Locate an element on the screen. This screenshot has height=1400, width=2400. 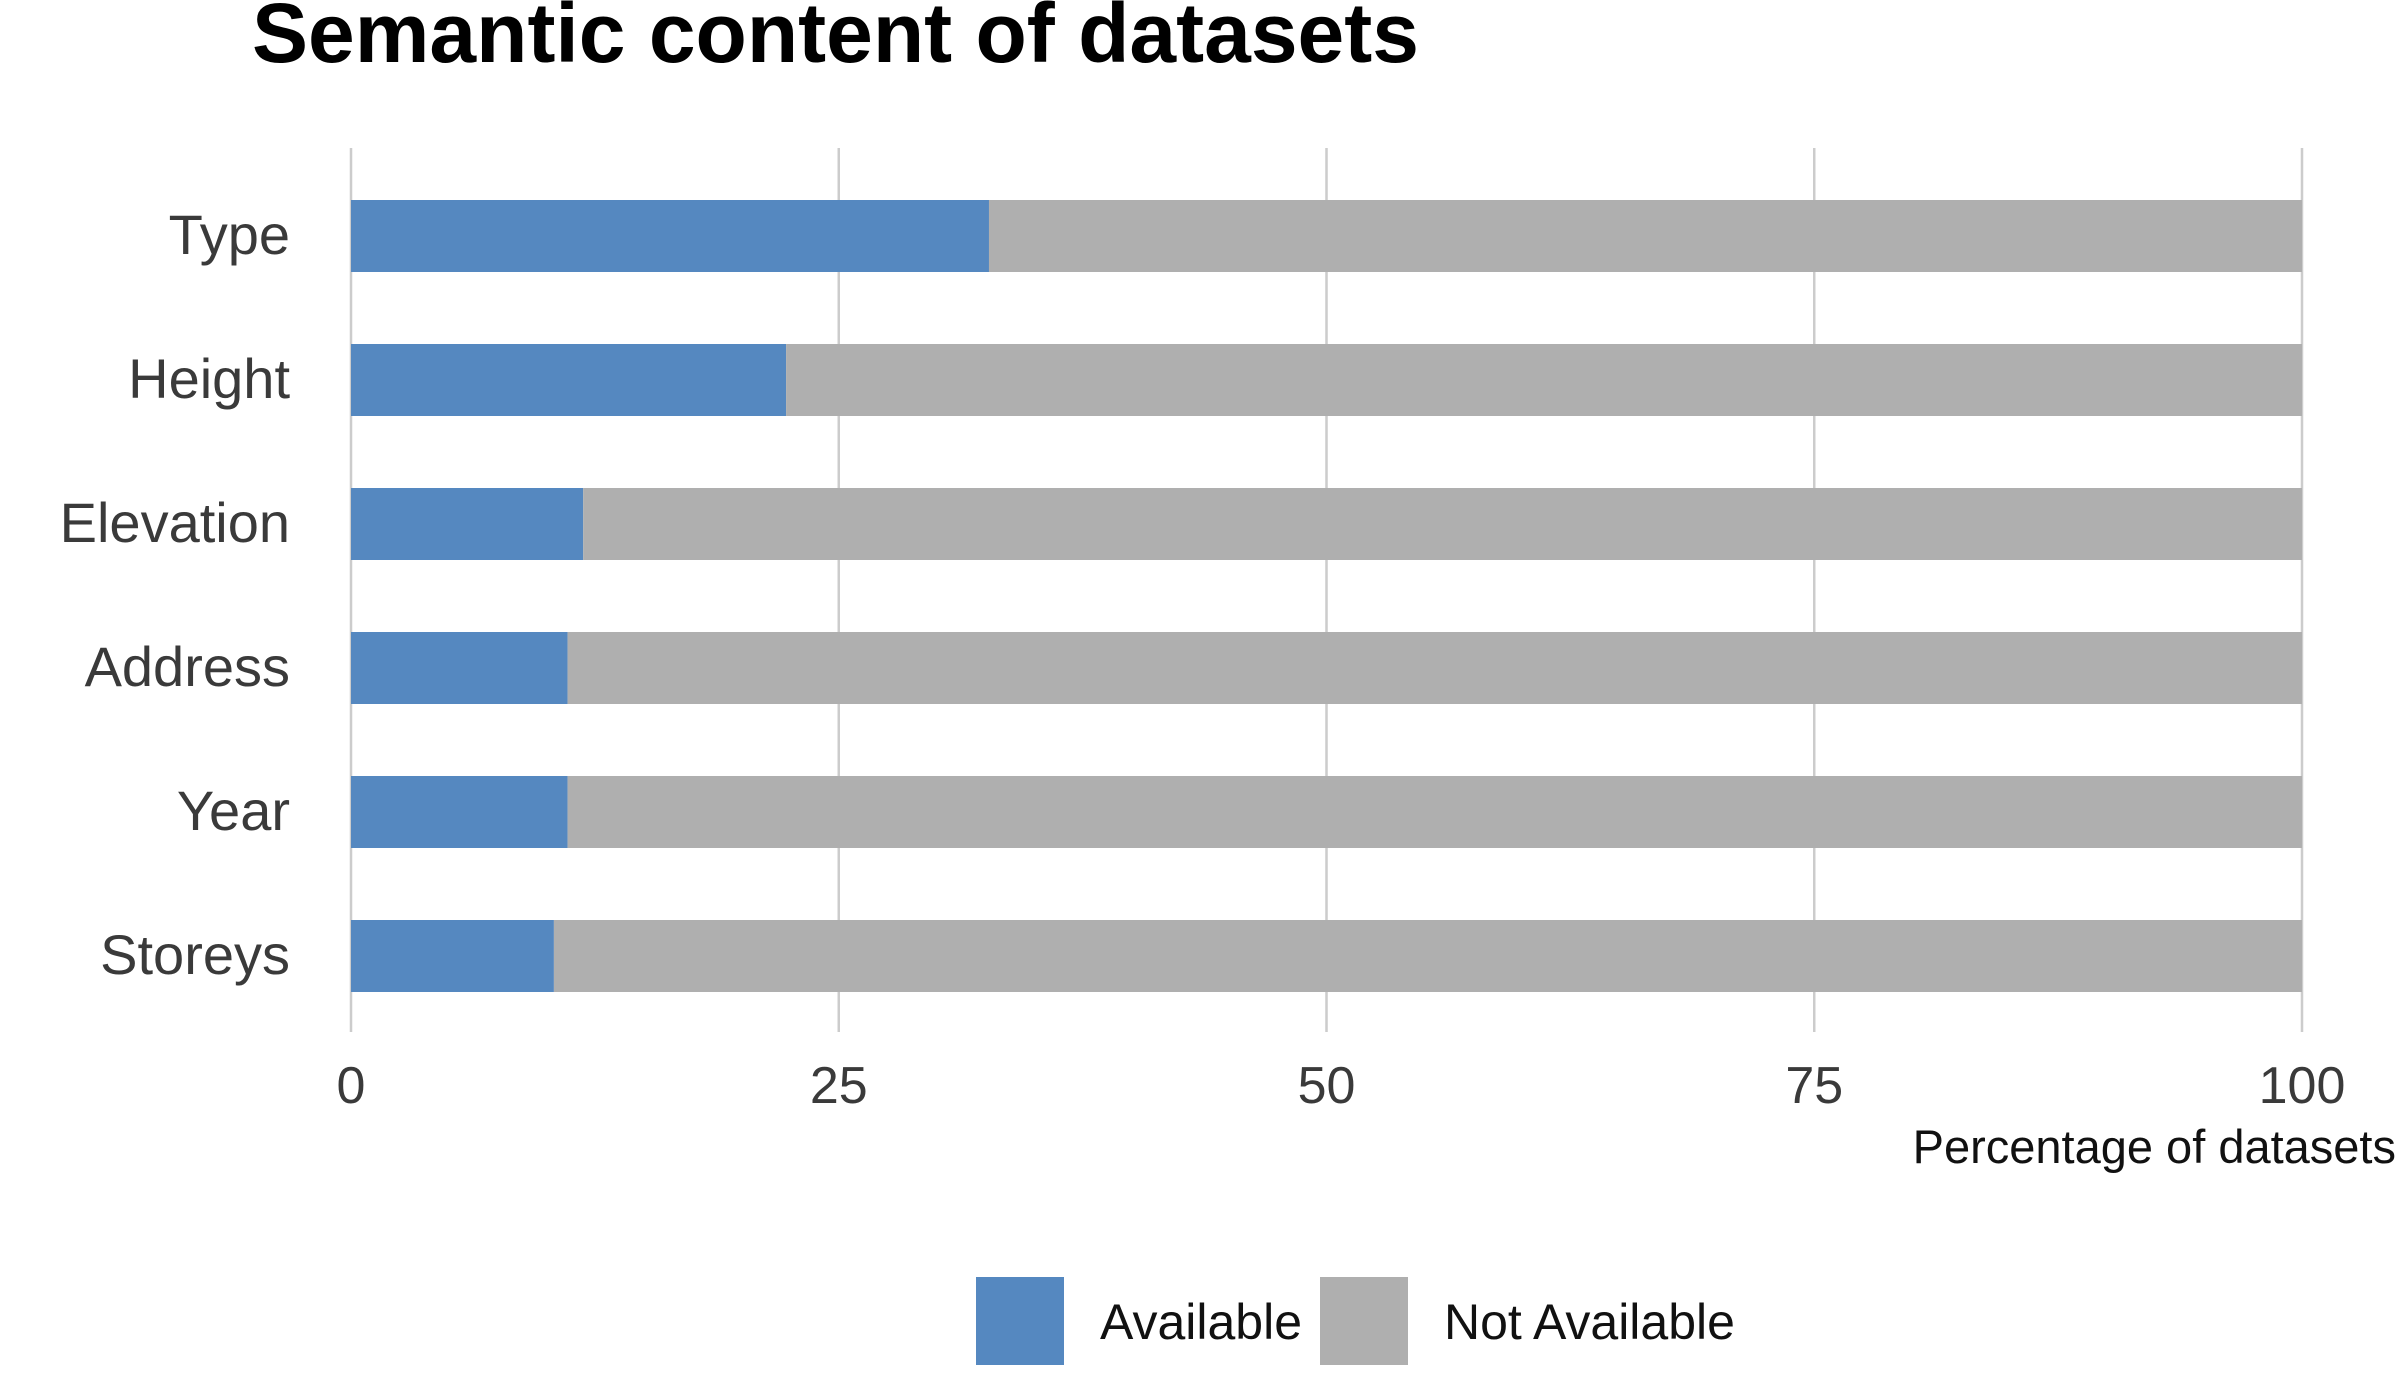
x-tick-label: 75 is located at coordinates (1814, 1086).